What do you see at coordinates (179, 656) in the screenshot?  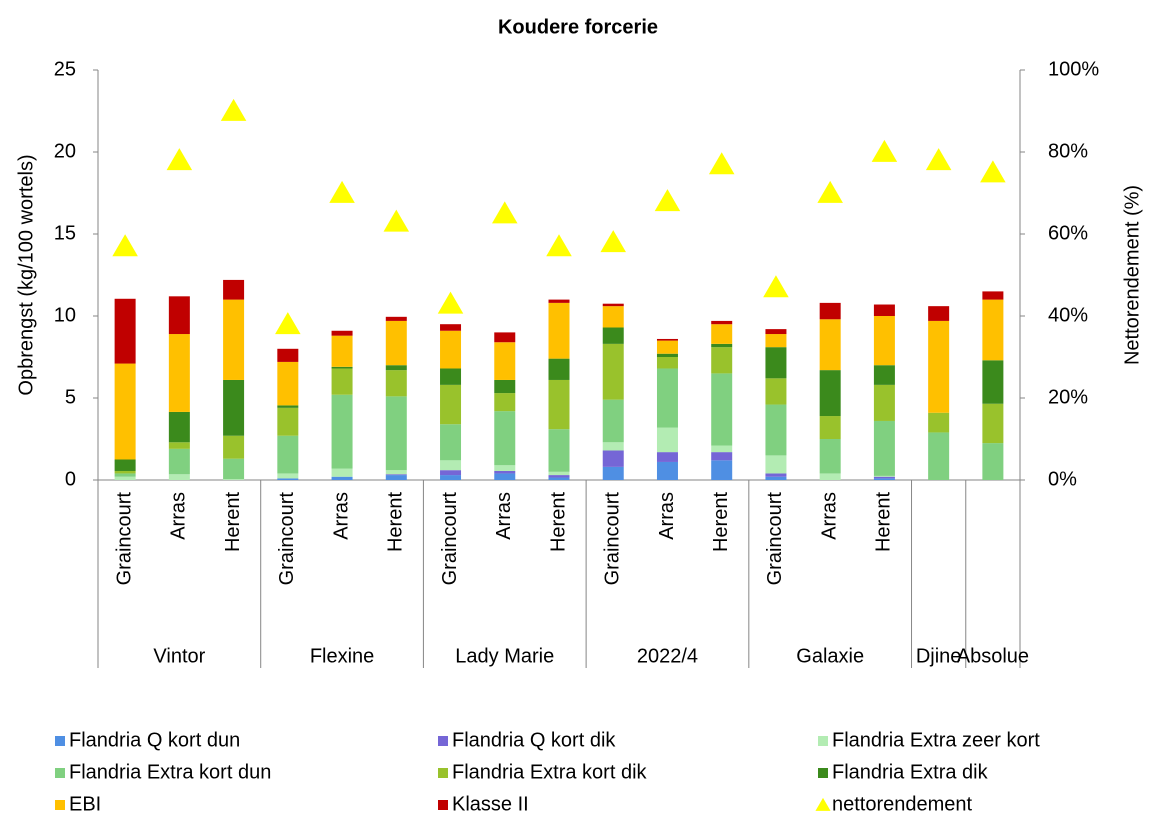 I see `group-label: Vintor` at bounding box center [179, 656].